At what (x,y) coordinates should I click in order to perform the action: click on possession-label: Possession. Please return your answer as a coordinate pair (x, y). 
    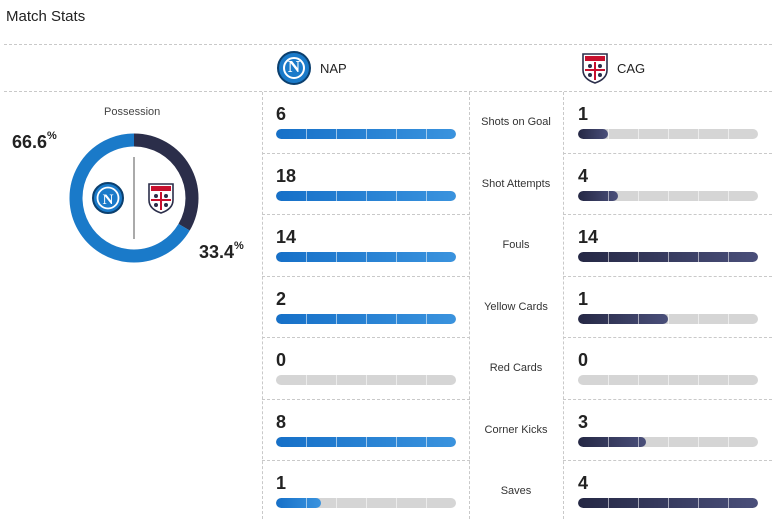
    Looking at the image, I should click on (132, 112).